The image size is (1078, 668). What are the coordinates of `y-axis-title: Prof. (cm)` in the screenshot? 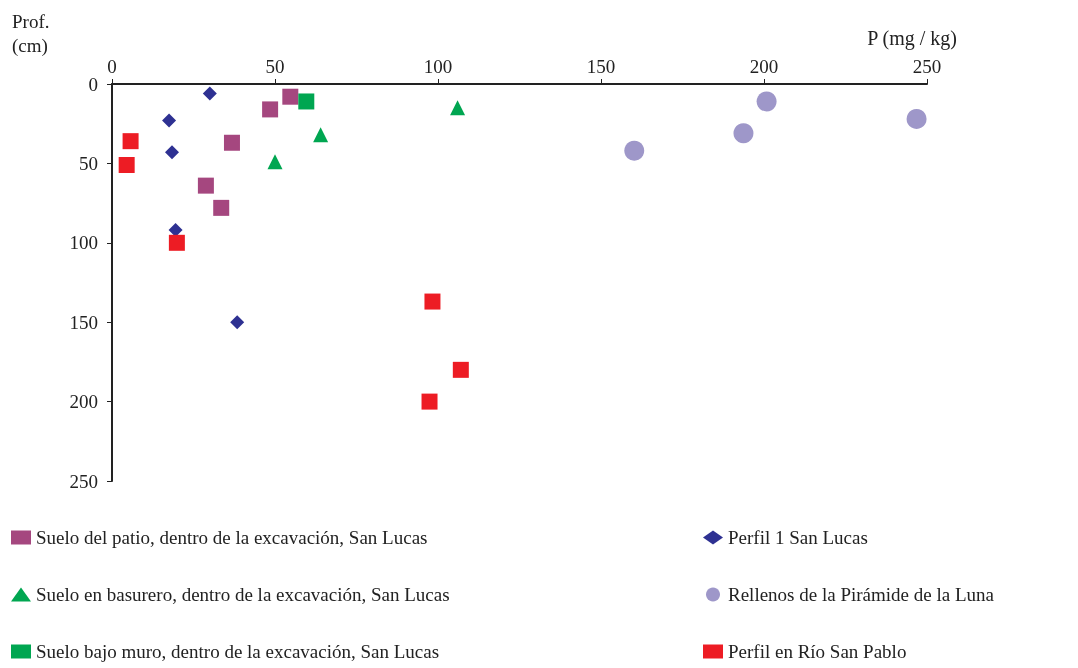 It's located at (31, 33).